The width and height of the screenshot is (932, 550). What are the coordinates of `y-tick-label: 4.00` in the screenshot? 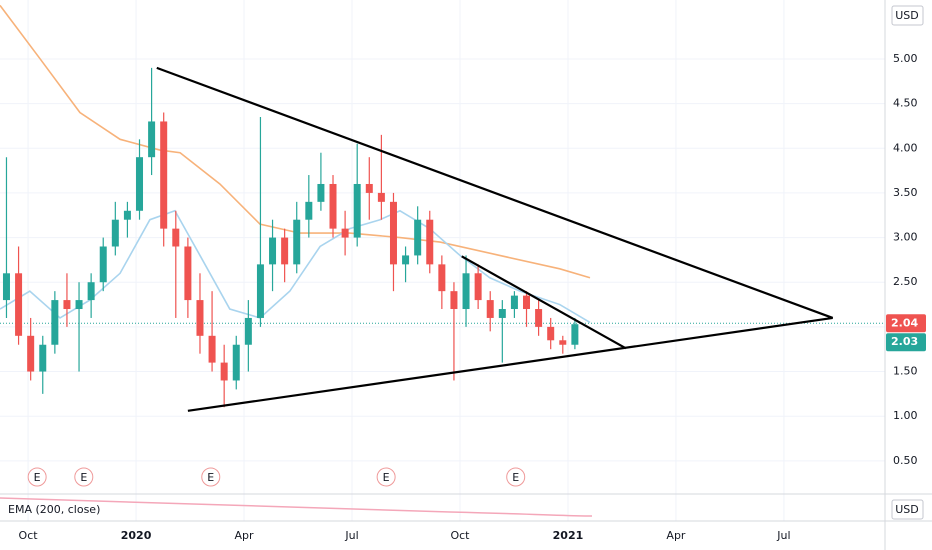 It's located at (905, 147).